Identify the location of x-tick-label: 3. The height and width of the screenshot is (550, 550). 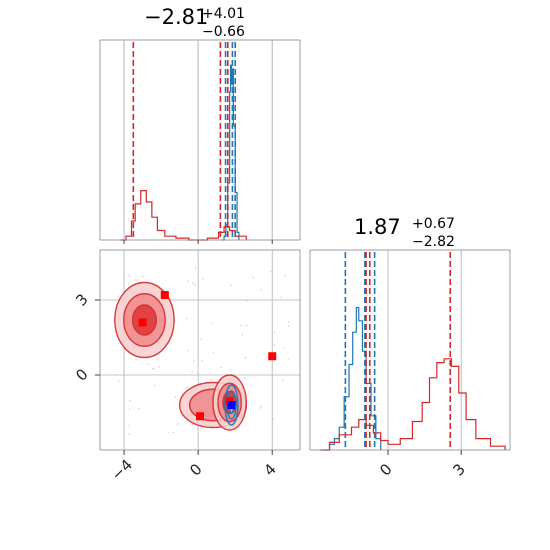
(458, 469).